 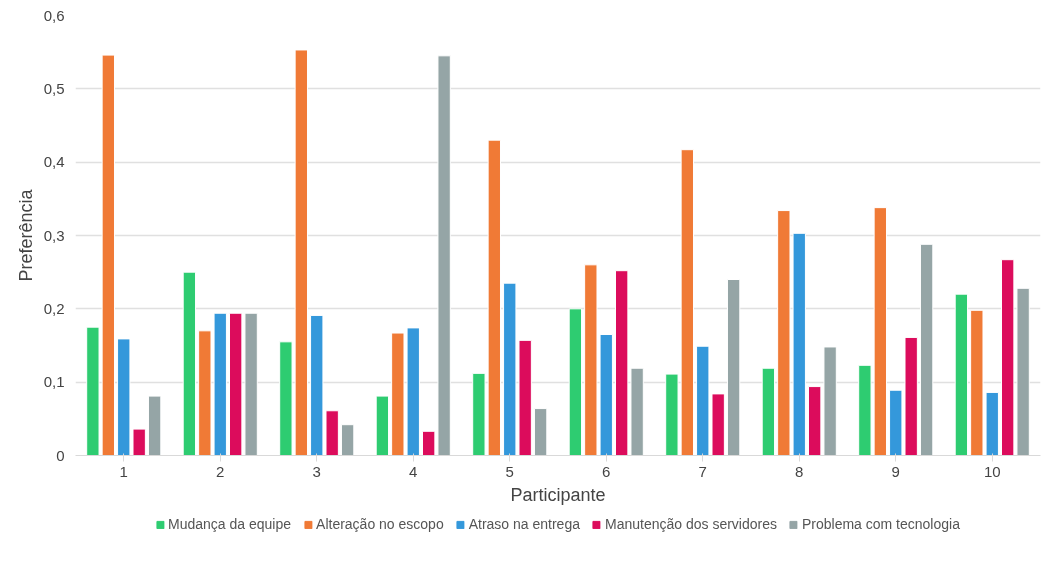 I want to click on x-tick-label: 5, so click(x=509, y=471).